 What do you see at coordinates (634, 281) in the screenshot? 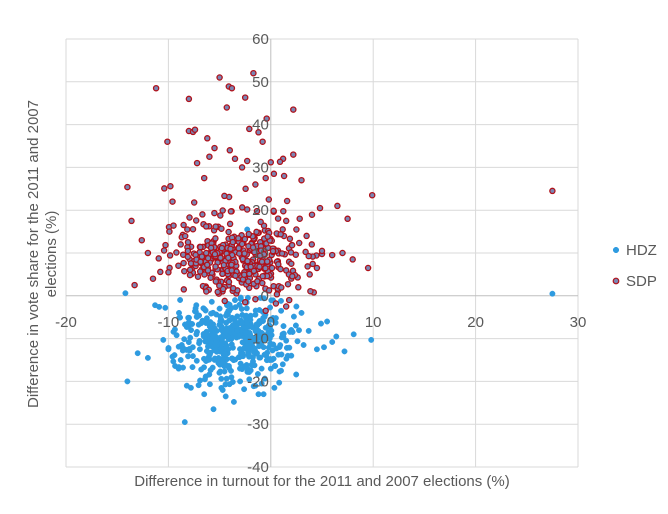
I see `legend-item-sdp: SDP` at bounding box center [634, 281].